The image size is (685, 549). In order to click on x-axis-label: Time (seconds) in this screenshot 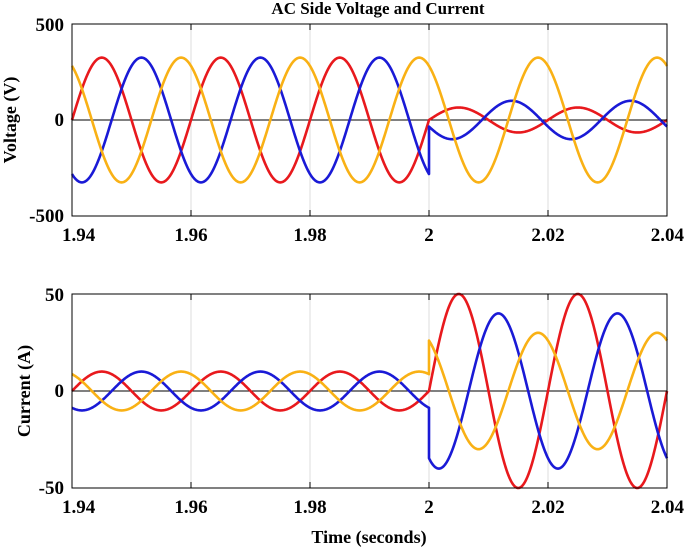, I will do `click(368, 537)`.